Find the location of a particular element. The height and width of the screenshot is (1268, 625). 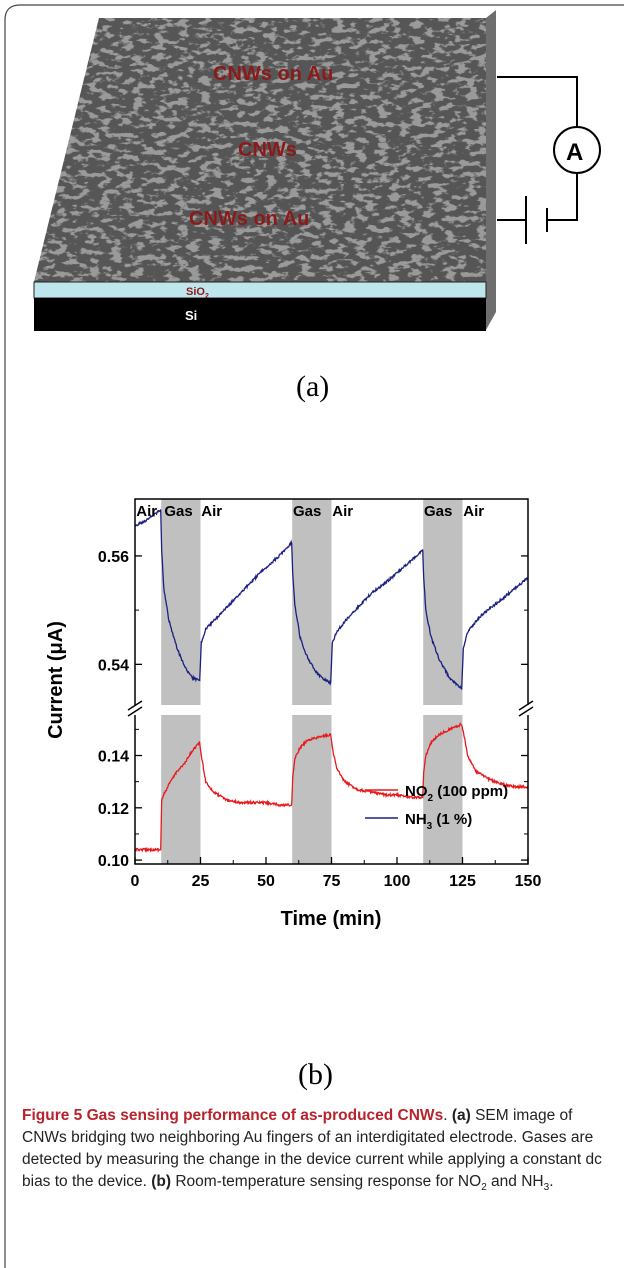

axis-break-right is located at coordinates (526, 708).